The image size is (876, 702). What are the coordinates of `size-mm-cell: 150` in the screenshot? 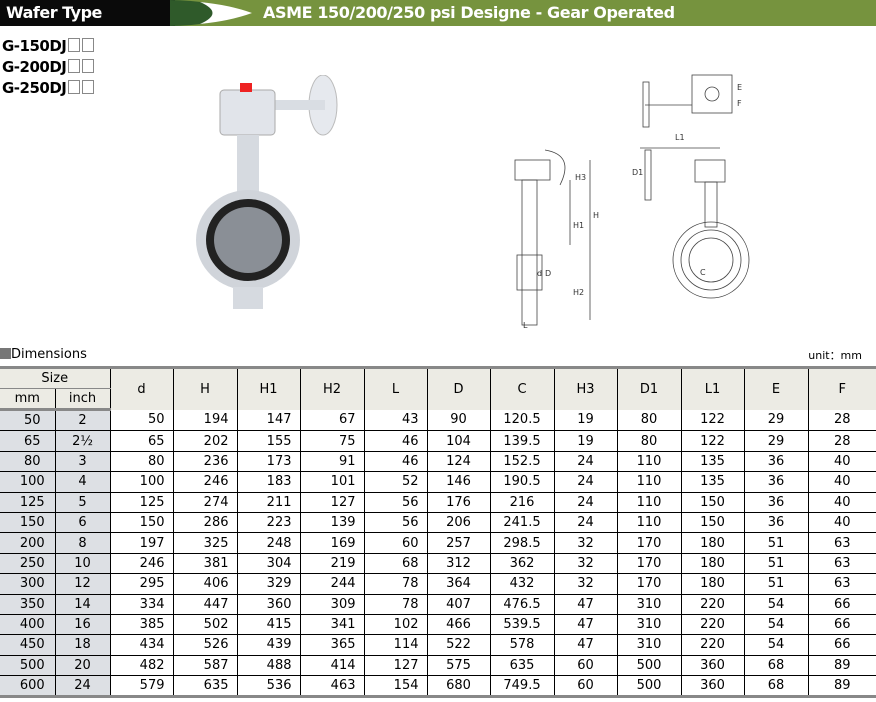 It's located at (27, 523).